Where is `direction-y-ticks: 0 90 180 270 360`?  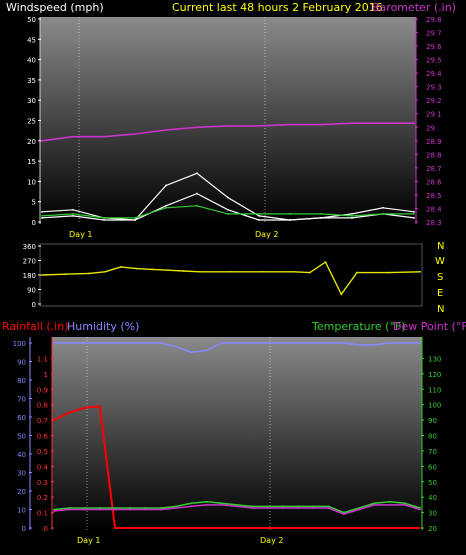 direction-y-ticks: 0 90 180 270 360 is located at coordinates (32, 276).